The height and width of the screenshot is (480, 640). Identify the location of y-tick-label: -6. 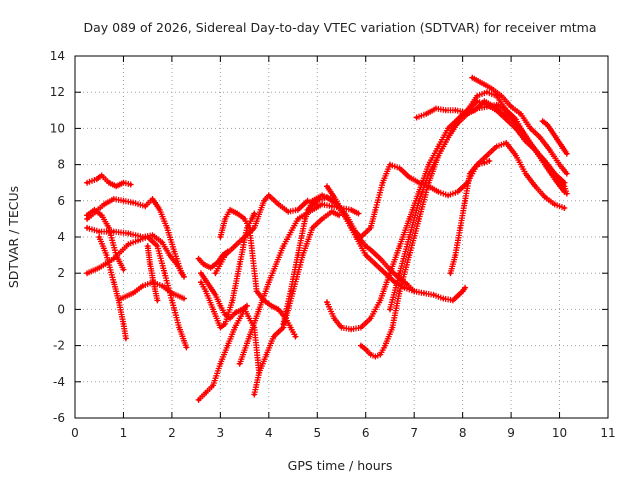
(59, 418).